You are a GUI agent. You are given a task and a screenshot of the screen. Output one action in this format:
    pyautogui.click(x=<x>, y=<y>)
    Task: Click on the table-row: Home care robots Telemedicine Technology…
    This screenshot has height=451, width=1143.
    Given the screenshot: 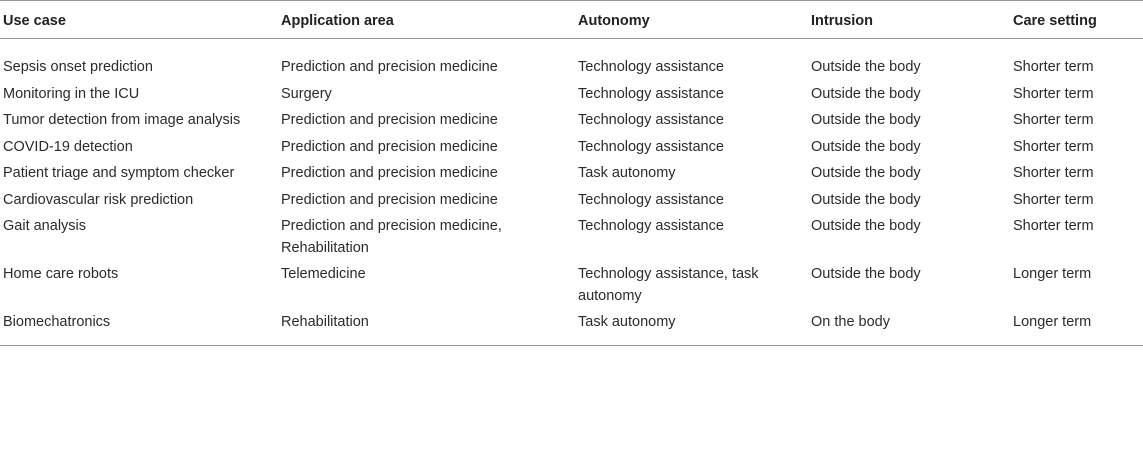 What is the action you would take?
    pyautogui.click(x=571, y=288)
    